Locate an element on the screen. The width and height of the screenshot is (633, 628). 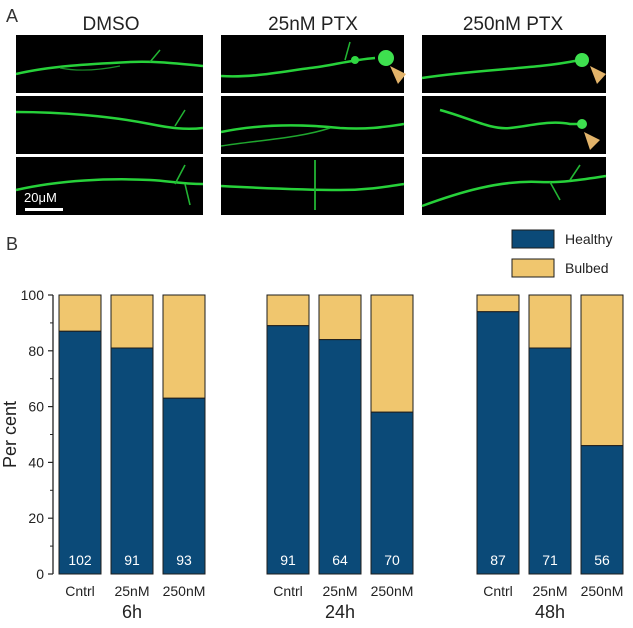
column-title-dmso: DMSO is located at coordinates (111, 24).